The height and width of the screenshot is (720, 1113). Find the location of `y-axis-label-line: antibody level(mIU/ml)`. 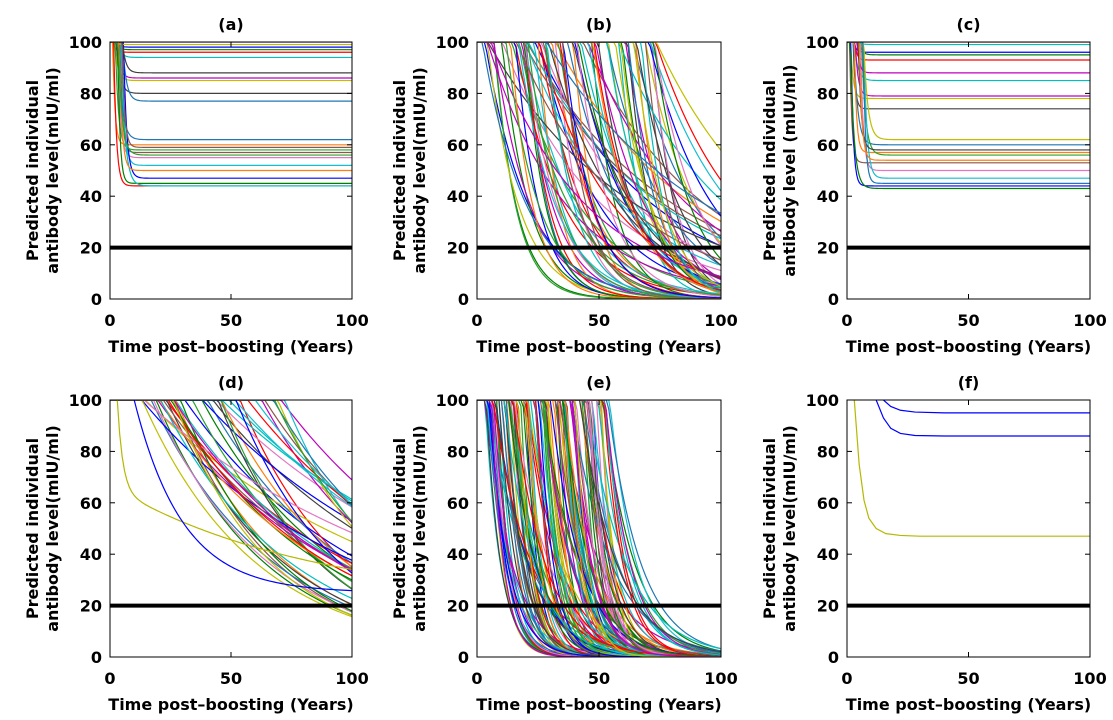

y-axis-label-line: antibody level(mIU/ml) is located at coordinates (52, 170).